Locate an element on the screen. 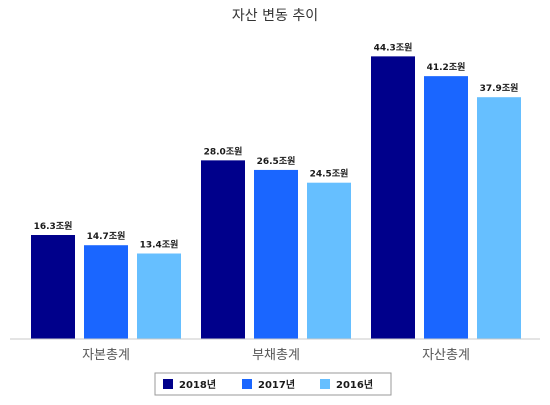 The height and width of the screenshot is (405, 550). bar-2016년-자본총계 is located at coordinates (159, 296).